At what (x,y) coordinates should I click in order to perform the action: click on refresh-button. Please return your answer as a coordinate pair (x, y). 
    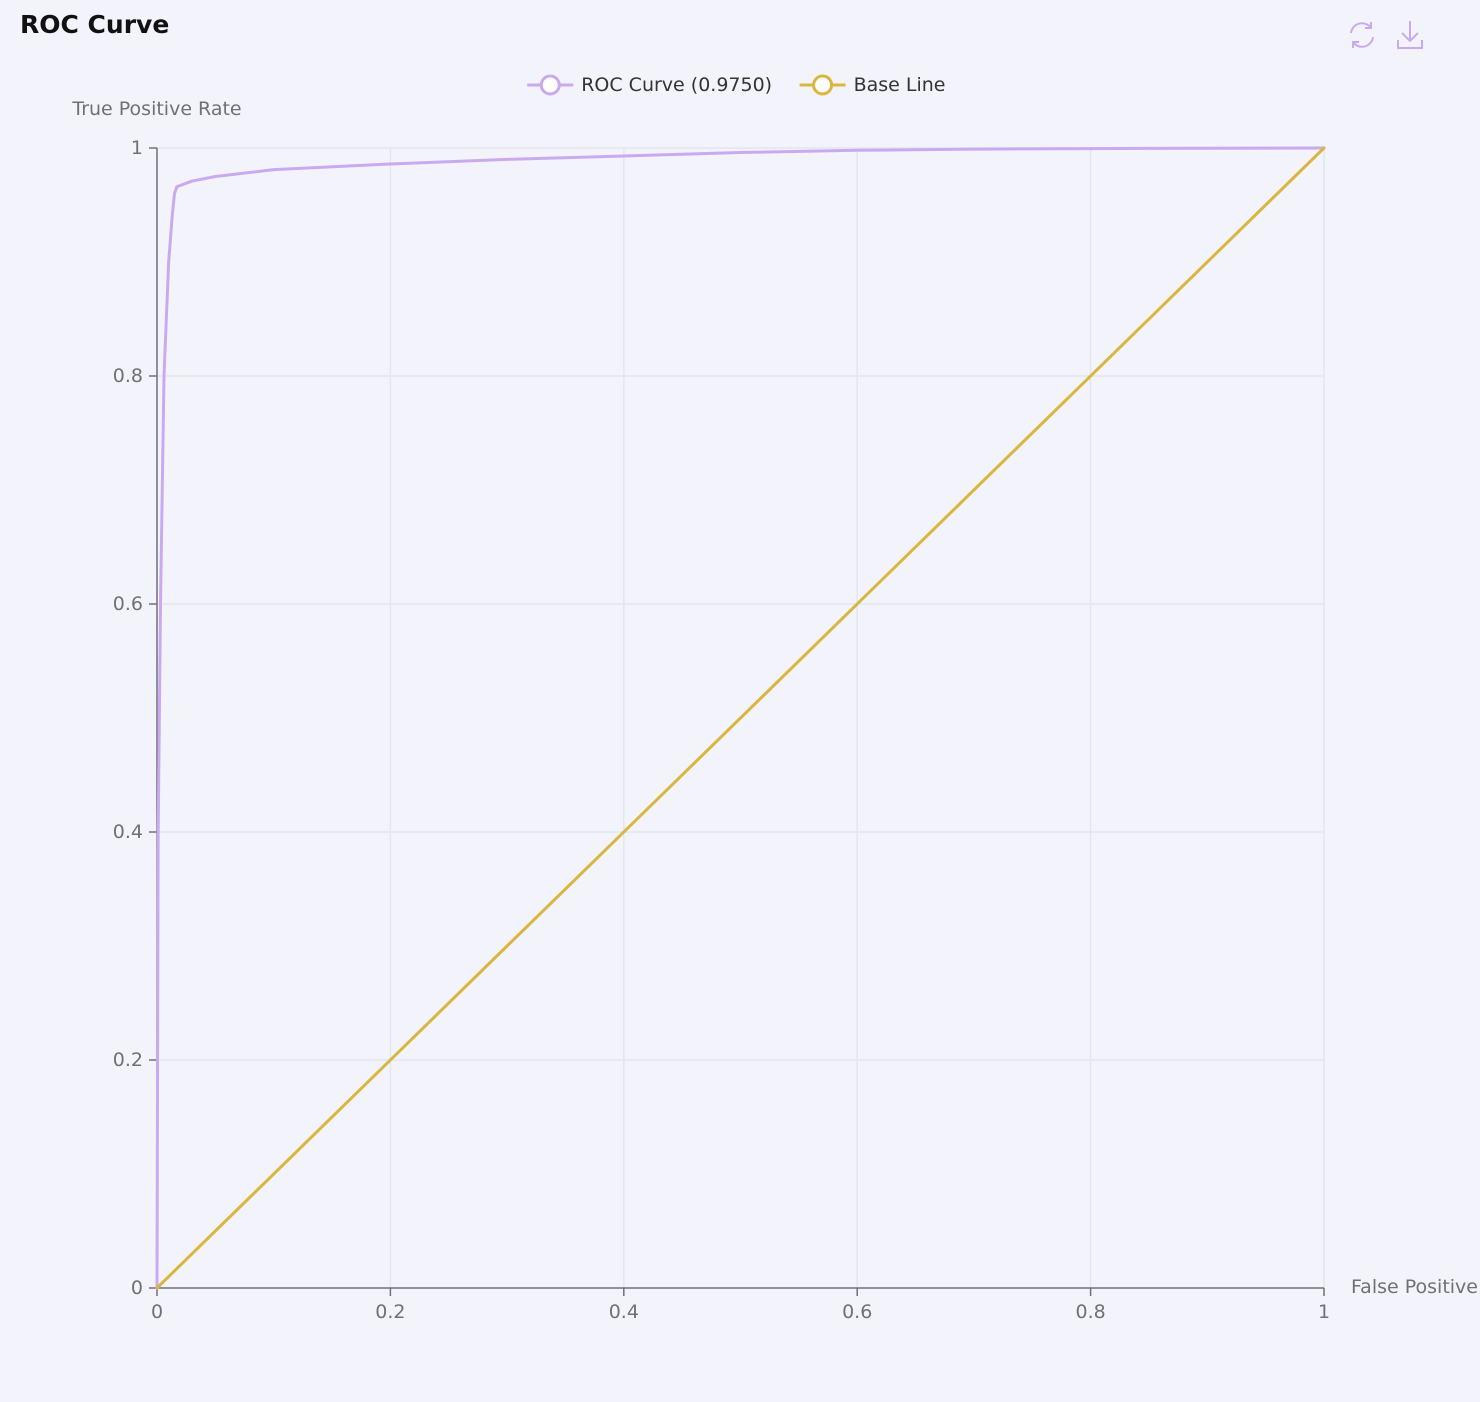
    Looking at the image, I should click on (1362, 35).